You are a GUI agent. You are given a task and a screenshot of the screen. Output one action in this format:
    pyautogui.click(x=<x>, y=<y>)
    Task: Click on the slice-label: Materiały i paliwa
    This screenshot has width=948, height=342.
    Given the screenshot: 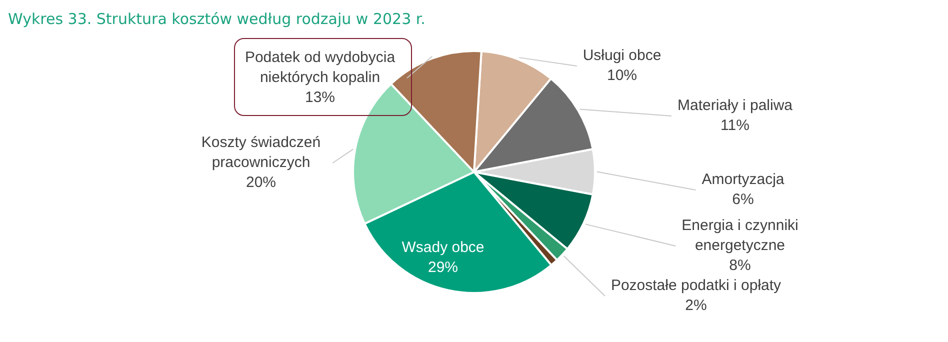 What is the action you would take?
    pyautogui.click(x=735, y=105)
    